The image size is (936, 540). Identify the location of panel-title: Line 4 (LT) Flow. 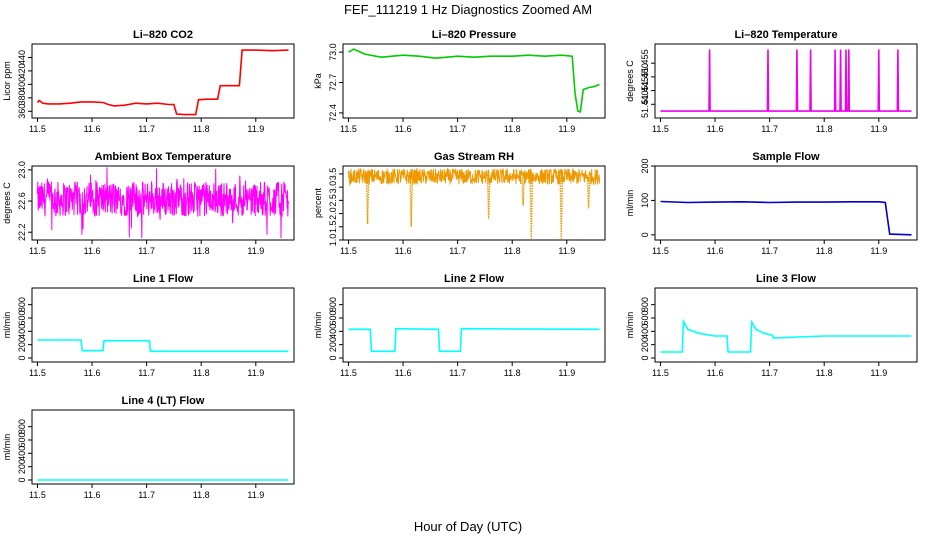
(163, 401).